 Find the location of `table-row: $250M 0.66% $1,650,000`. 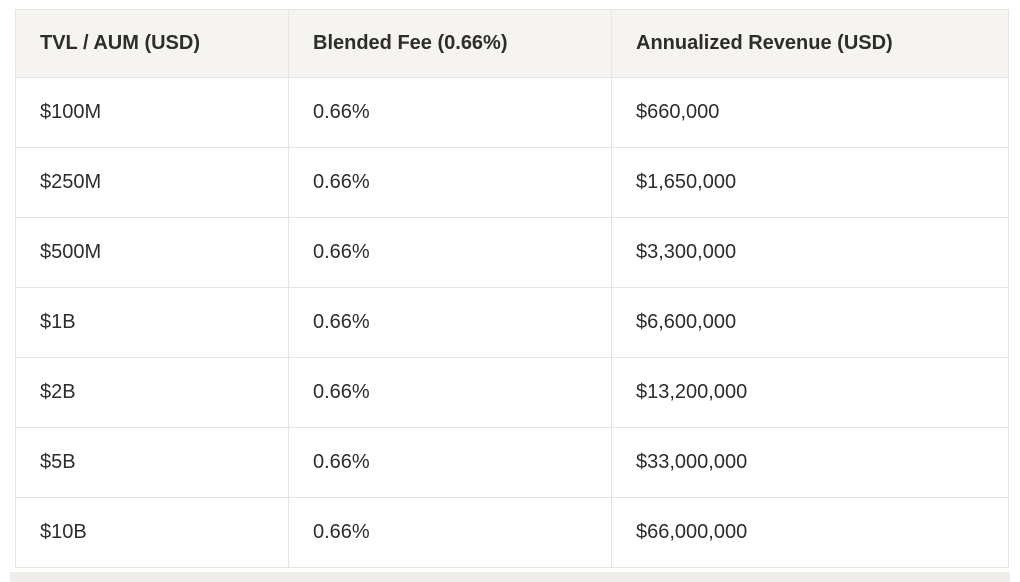

table-row: $250M 0.66% $1,650,000 is located at coordinates (512, 182).